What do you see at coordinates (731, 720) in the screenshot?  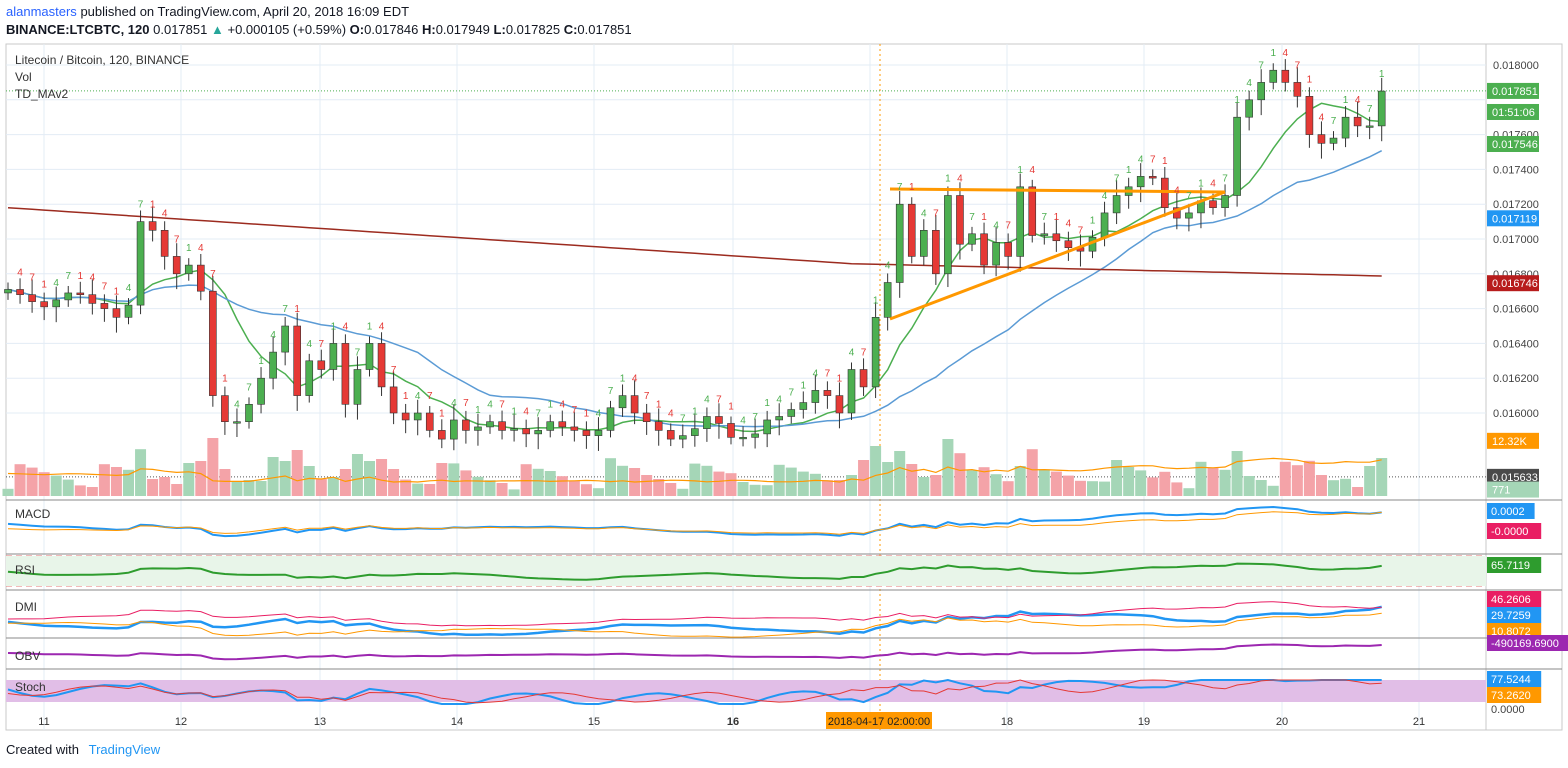 I see `time-axis: 11 12 13 14 15 16 2018-04-17 02:00:00 18 19 20 21` at bounding box center [731, 720].